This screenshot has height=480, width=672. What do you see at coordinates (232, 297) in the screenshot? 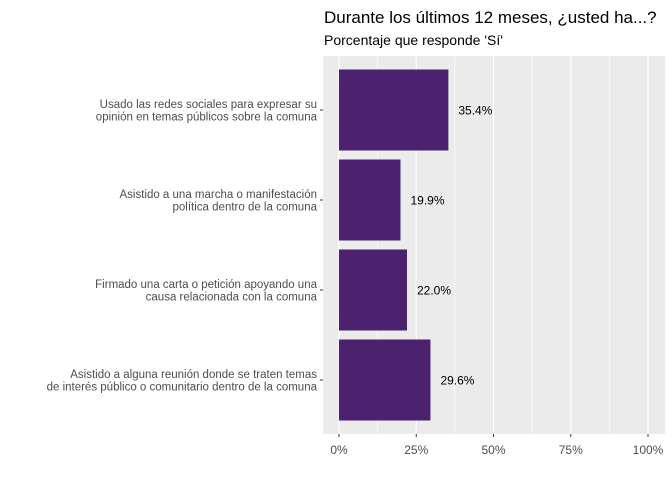
I see `y-category-label: causa relacionada con la comuna` at bounding box center [232, 297].